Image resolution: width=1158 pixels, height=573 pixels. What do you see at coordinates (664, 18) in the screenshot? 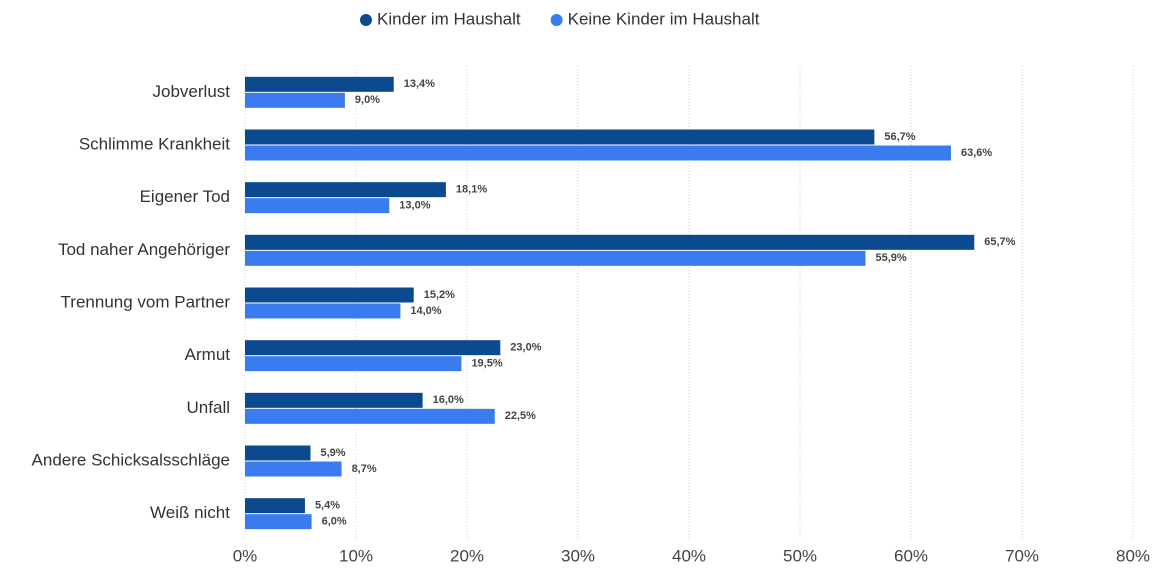
I see `legend-label: Keine Kinder im Haushalt` at bounding box center [664, 18].